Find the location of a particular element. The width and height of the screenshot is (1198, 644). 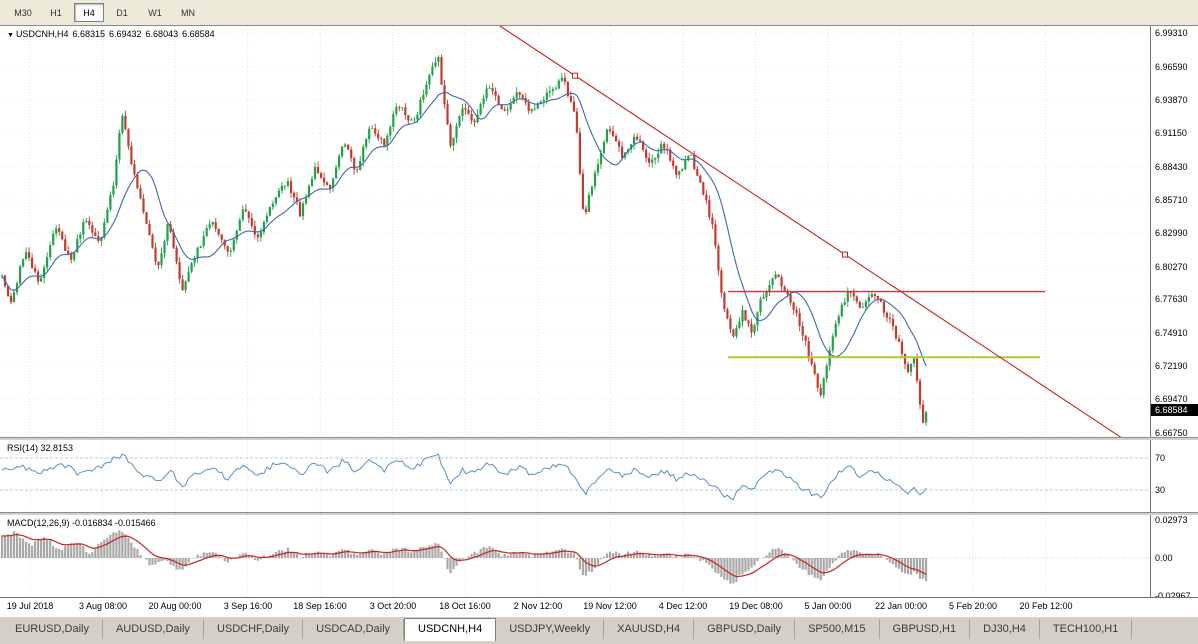

macd-tick-label: -0.02967 is located at coordinates (1173, 596).